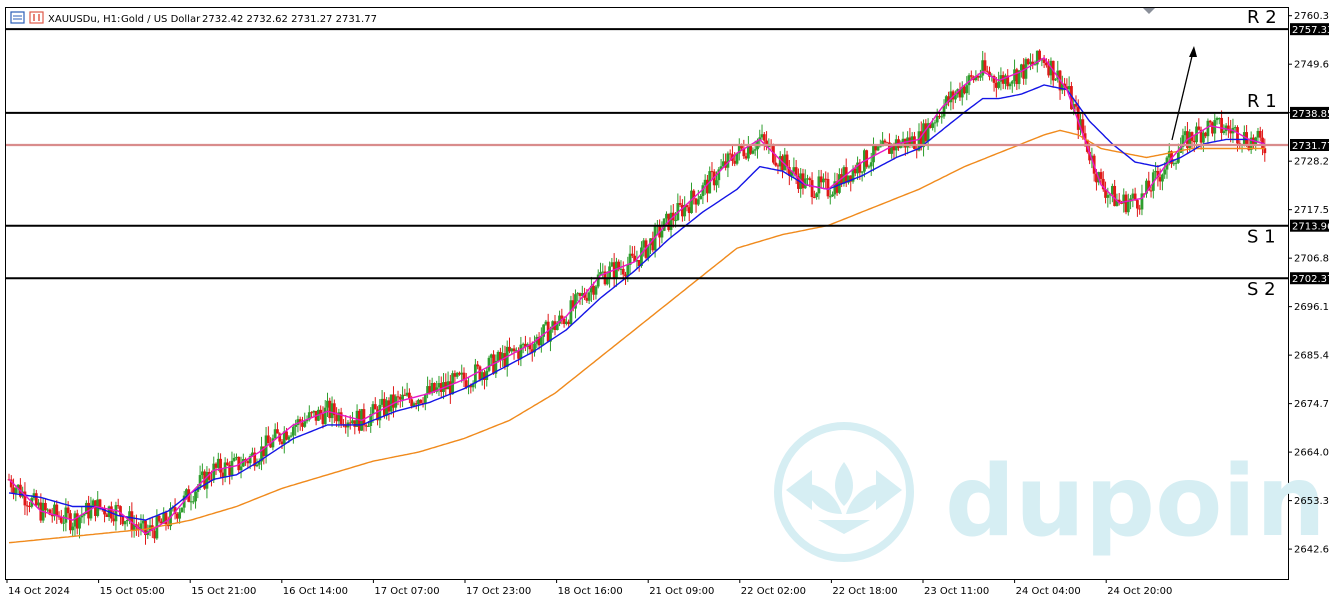  I want to click on level-price-tag-label: 2757.33, so click(1310, 30).